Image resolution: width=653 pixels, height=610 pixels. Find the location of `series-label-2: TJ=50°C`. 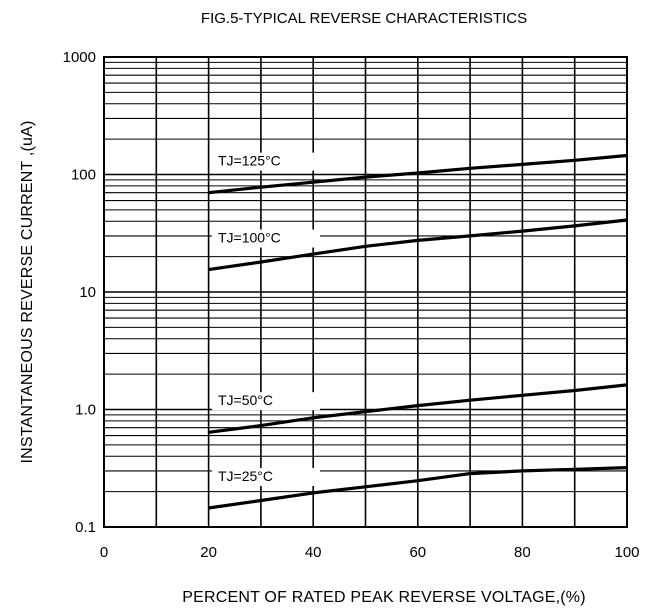

series-label-2: TJ=50°C is located at coordinates (245, 400).